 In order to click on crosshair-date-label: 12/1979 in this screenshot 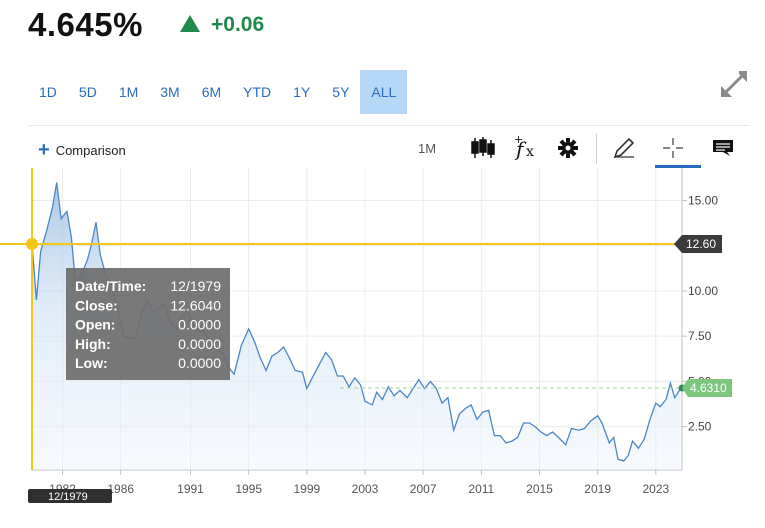, I will do `click(68, 497)`.